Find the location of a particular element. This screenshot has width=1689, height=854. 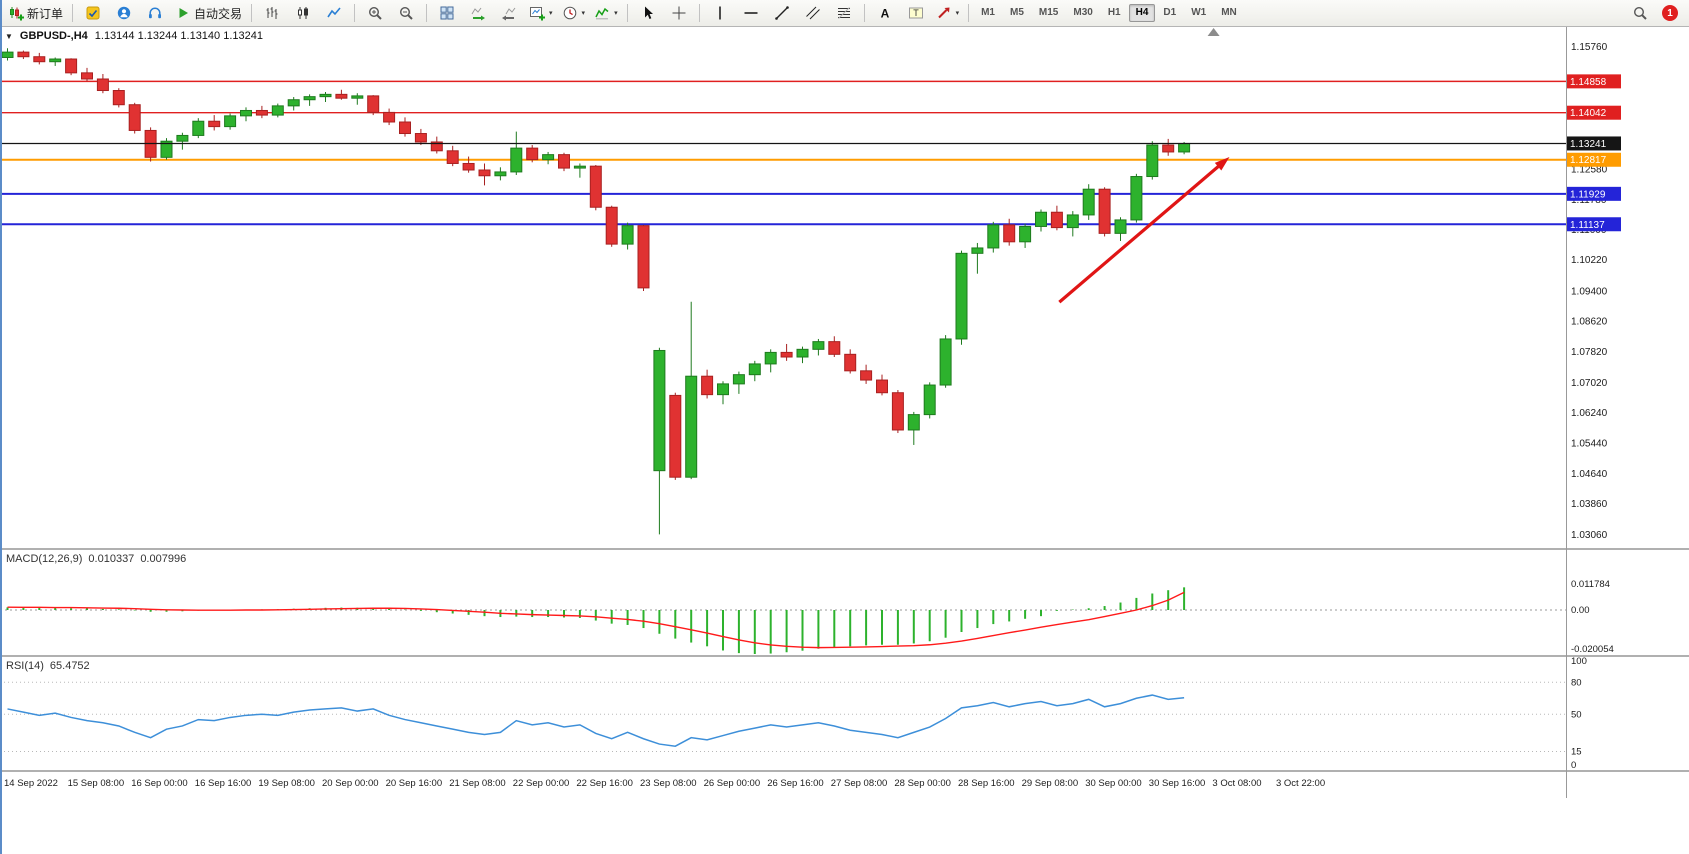

zoom-in-button is located at coordinates (375, 13).